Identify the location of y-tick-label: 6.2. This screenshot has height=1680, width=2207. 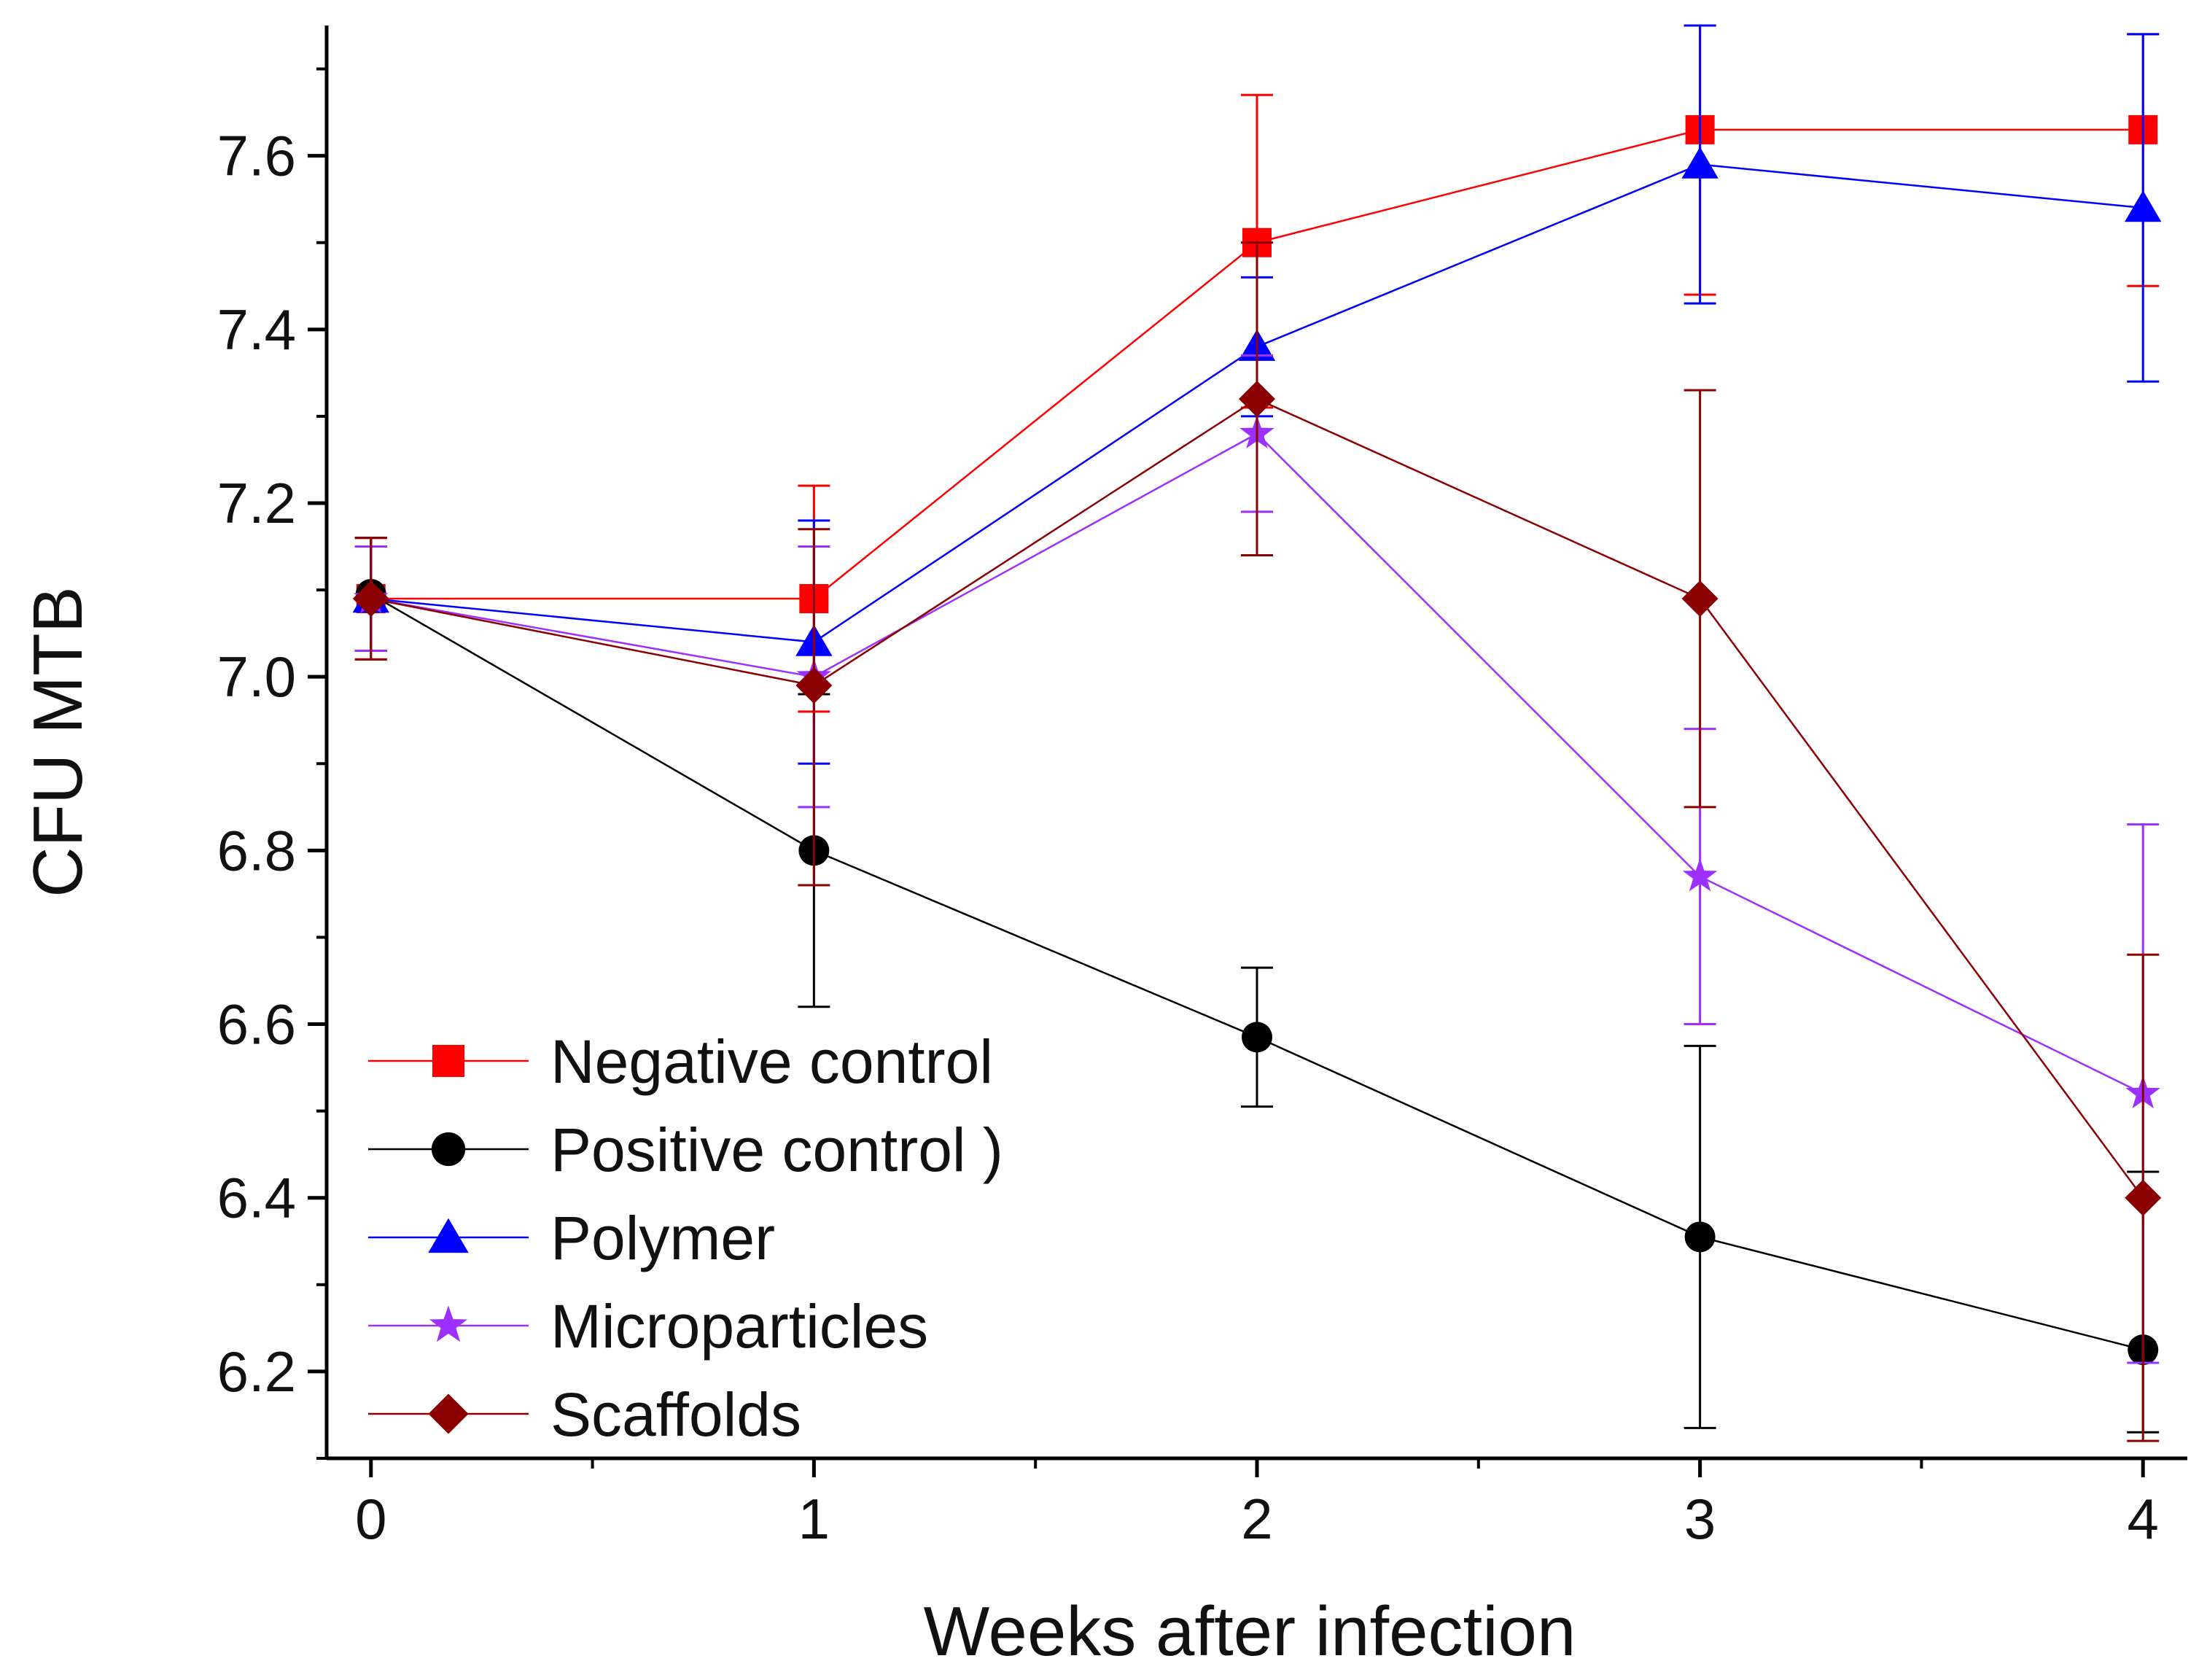
(257, 1371).